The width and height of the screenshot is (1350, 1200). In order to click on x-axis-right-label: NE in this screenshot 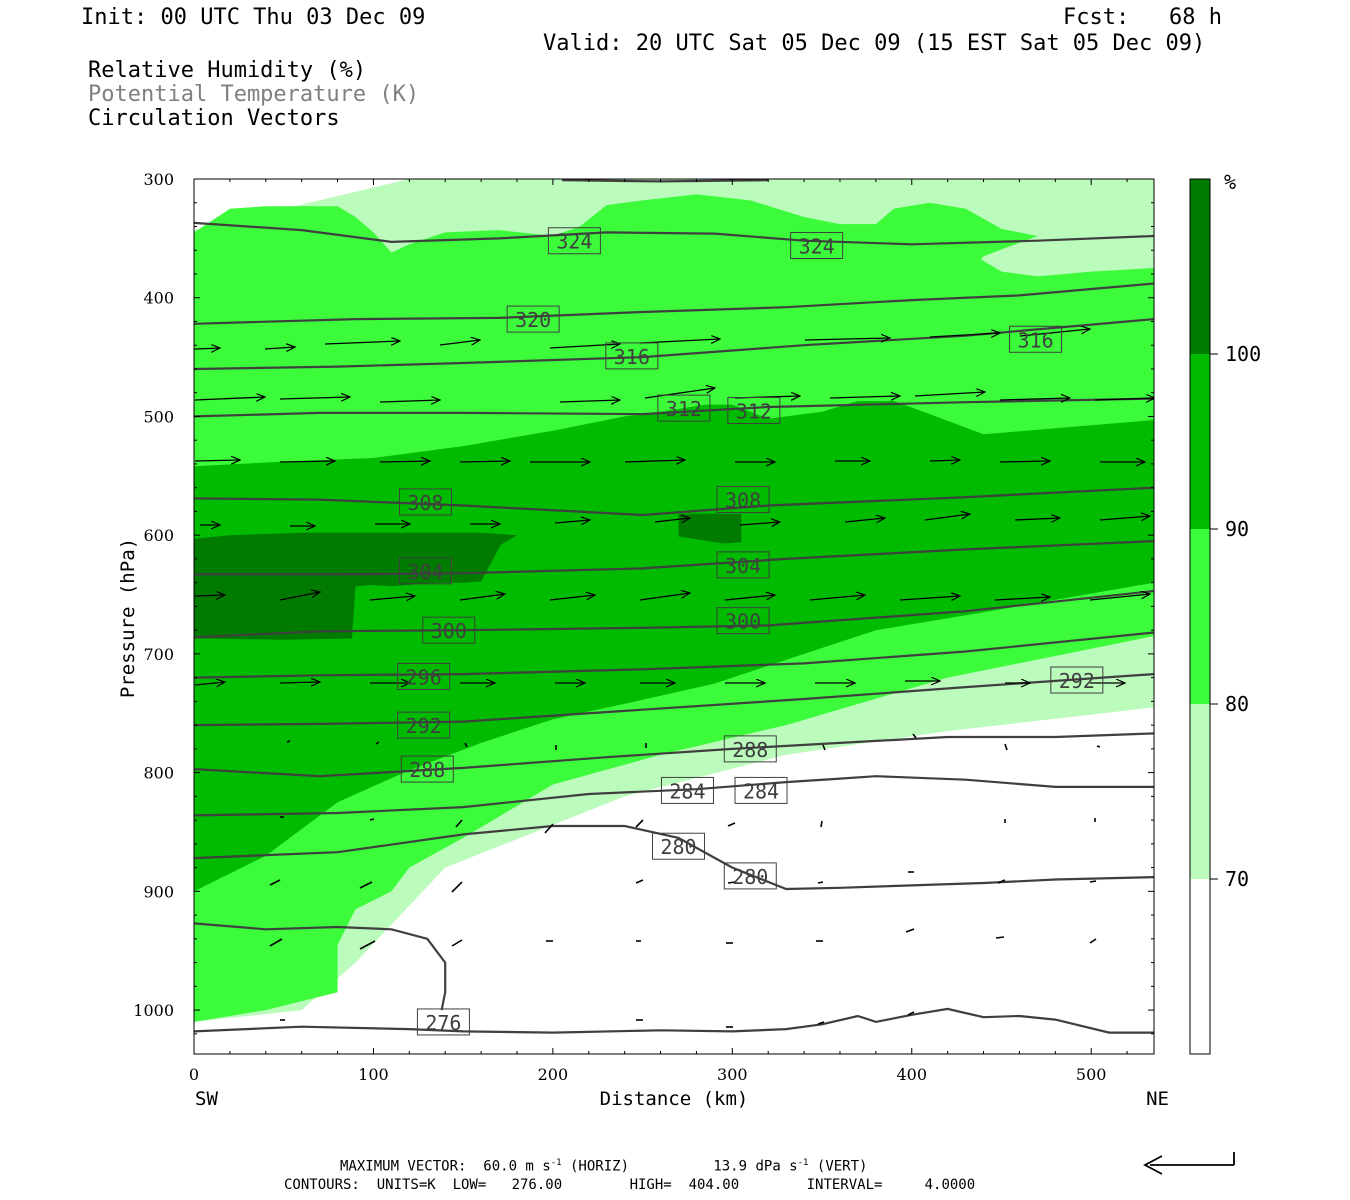, I will do `click(1157, 1099)`.